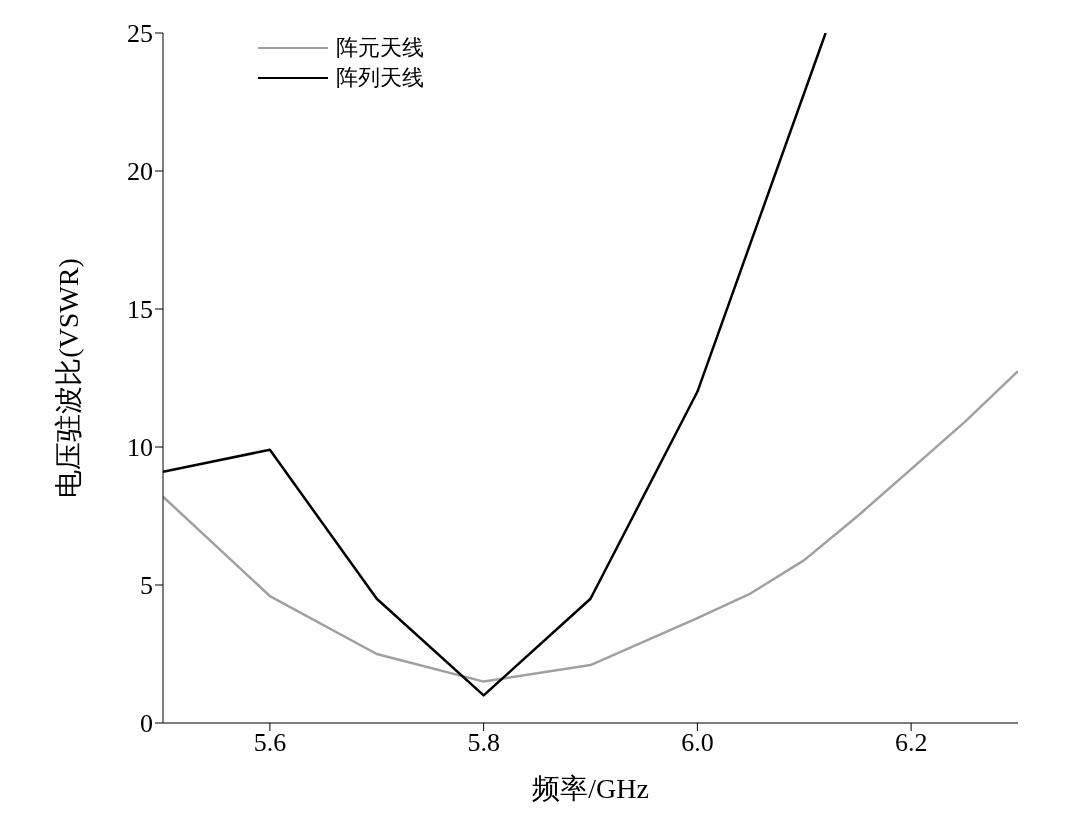 The height and width of the screenshot is (829, 1080). What do you see at coordinates (380, 78) in the screenshot?
I see `legend-label: 阵列天线` at bounding box center [380, 78].